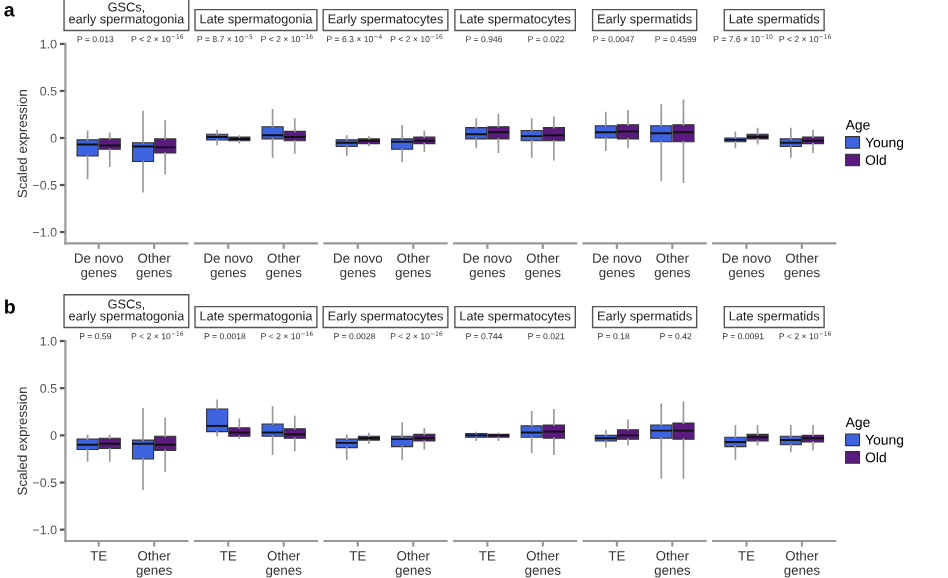 The image size is (948, 578). Describe the element at coordinates (9, 11) in the screenshot. I see `text: a` at that location.